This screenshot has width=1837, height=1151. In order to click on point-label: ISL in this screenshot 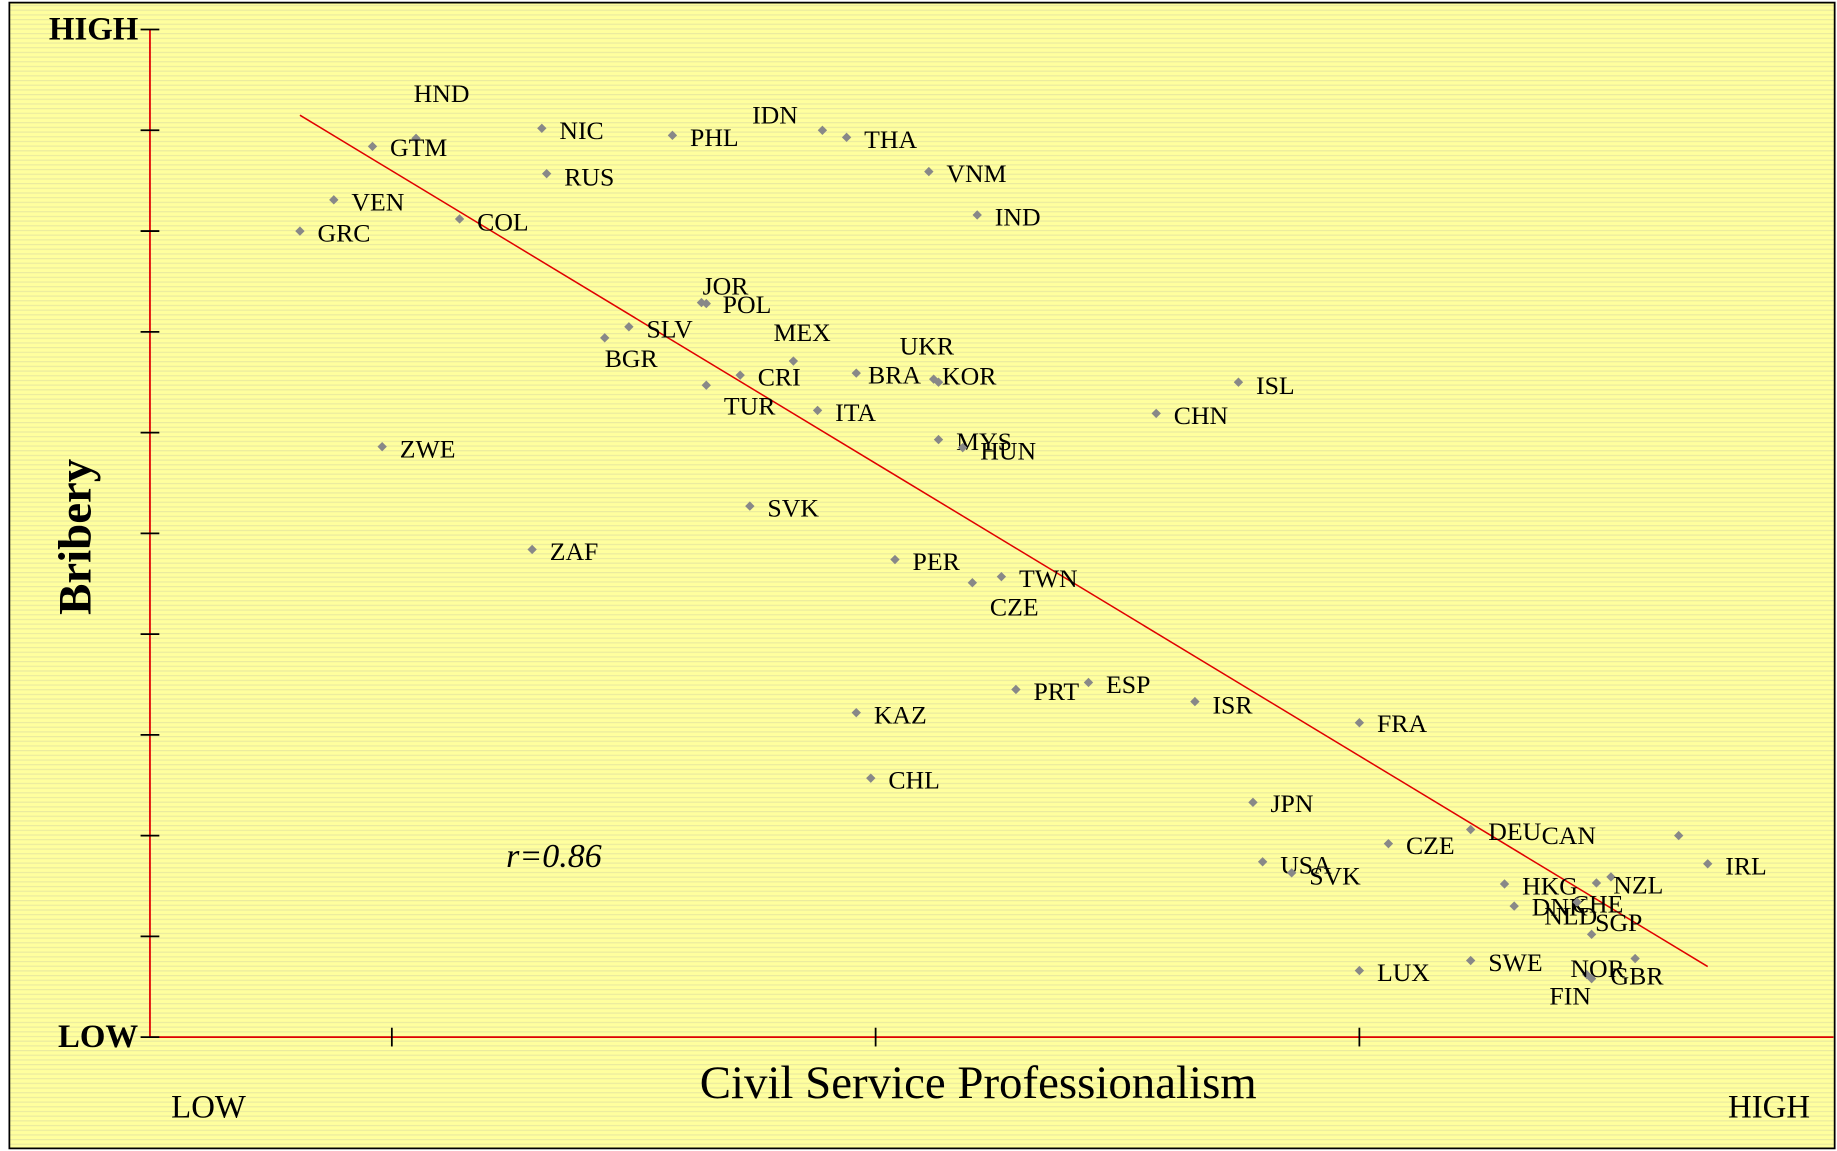, I will do `click(1275, 385)`.